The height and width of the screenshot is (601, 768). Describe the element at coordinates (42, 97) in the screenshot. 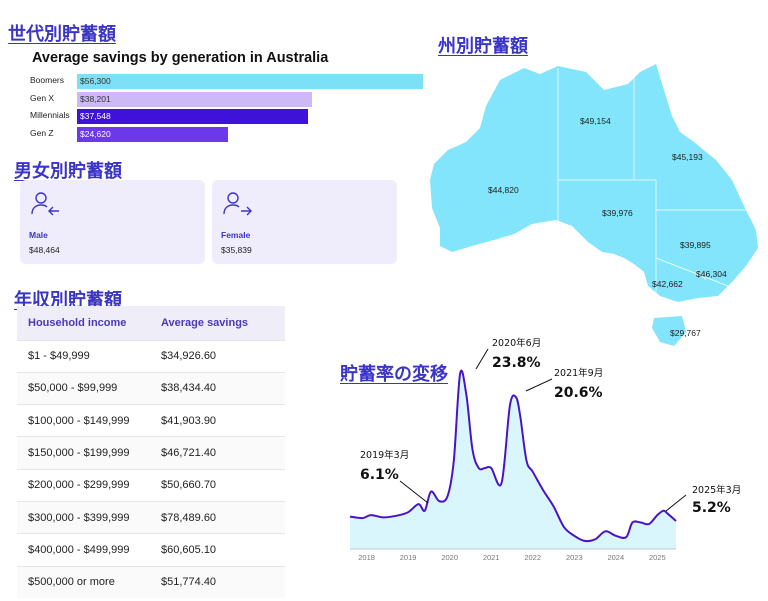

I see `bar-category-label: Gen X` at that location.